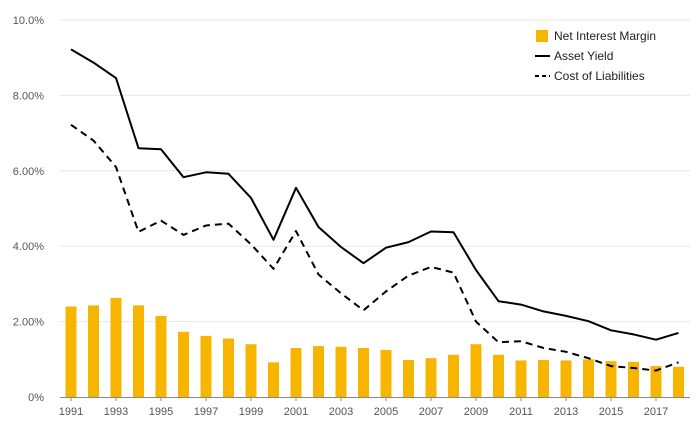 Image resolution: width=700 pixels, height=433 pixels. Describe the element at coordinates (28, 172) in the screenshot. I see `y-tick-label: 6.00%` at that location.